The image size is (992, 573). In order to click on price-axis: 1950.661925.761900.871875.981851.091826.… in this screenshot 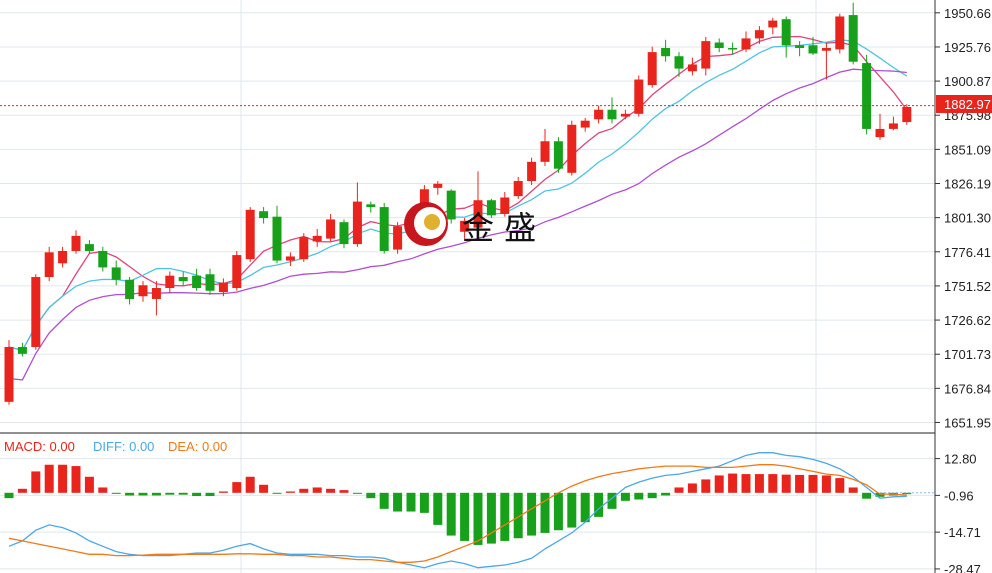, I will do `click(963, 218)`.